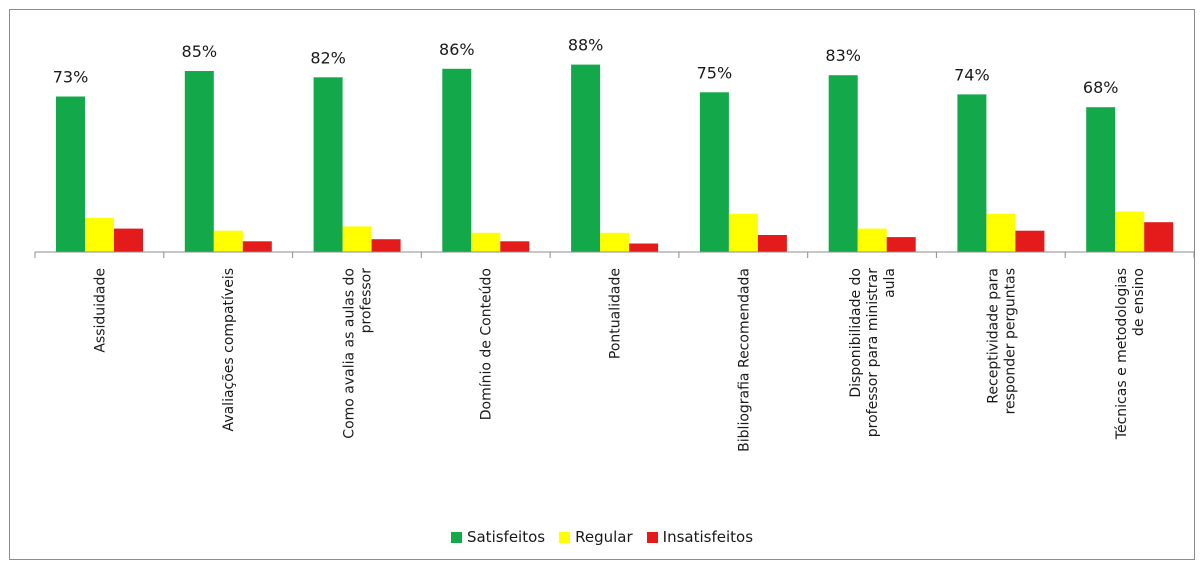 Image resolution: width=1204 pixels, height=569 pixels. I want to click on data-label-5: 88%, so click(586, 45).